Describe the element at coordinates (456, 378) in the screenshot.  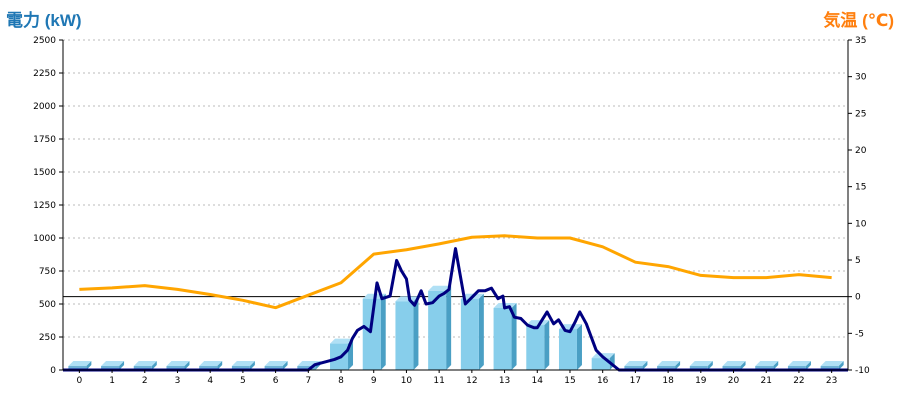
I see `x-axis-ticks: 0 1 2 3 4 5 6 7 8 9 10 11 12 13 14 15 16 17 18 19 20 21 22 23` at that location.